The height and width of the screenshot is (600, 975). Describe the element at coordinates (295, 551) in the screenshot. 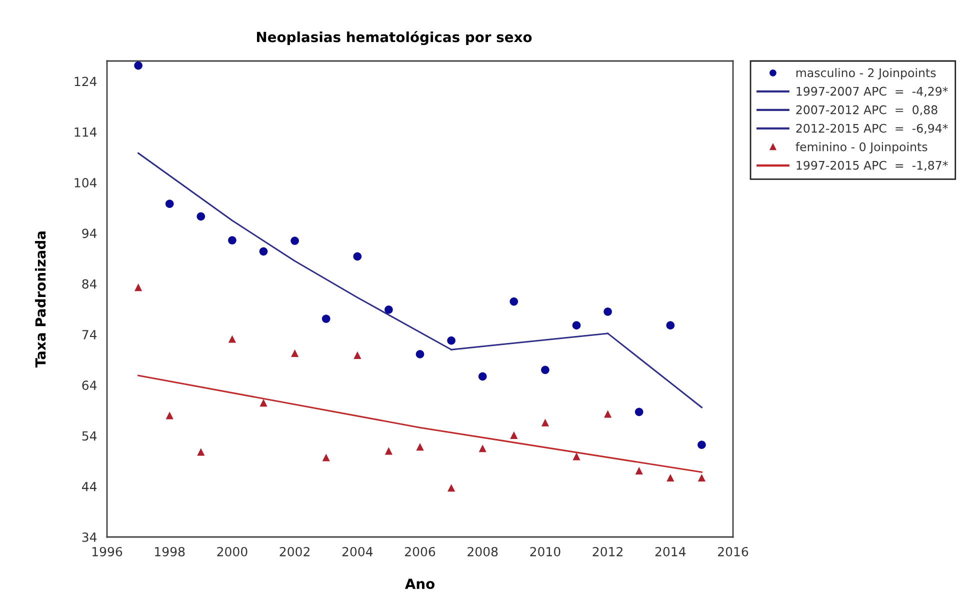

I see `x-tick-label: 2002` at that location.